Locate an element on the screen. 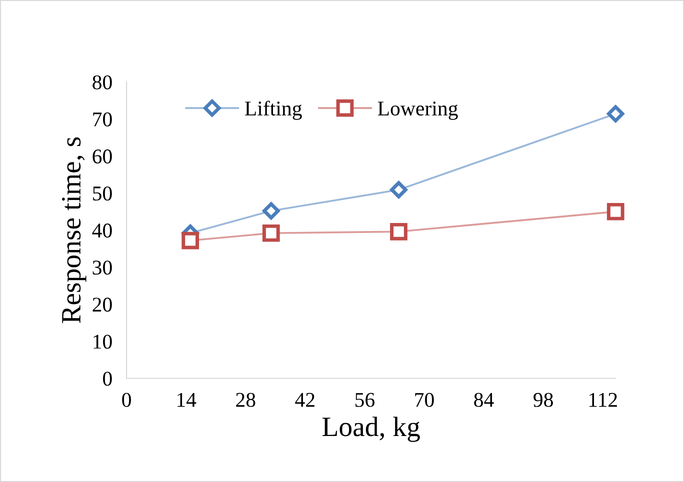  y-tick-label: 10 is located at coordinates (103, 341).